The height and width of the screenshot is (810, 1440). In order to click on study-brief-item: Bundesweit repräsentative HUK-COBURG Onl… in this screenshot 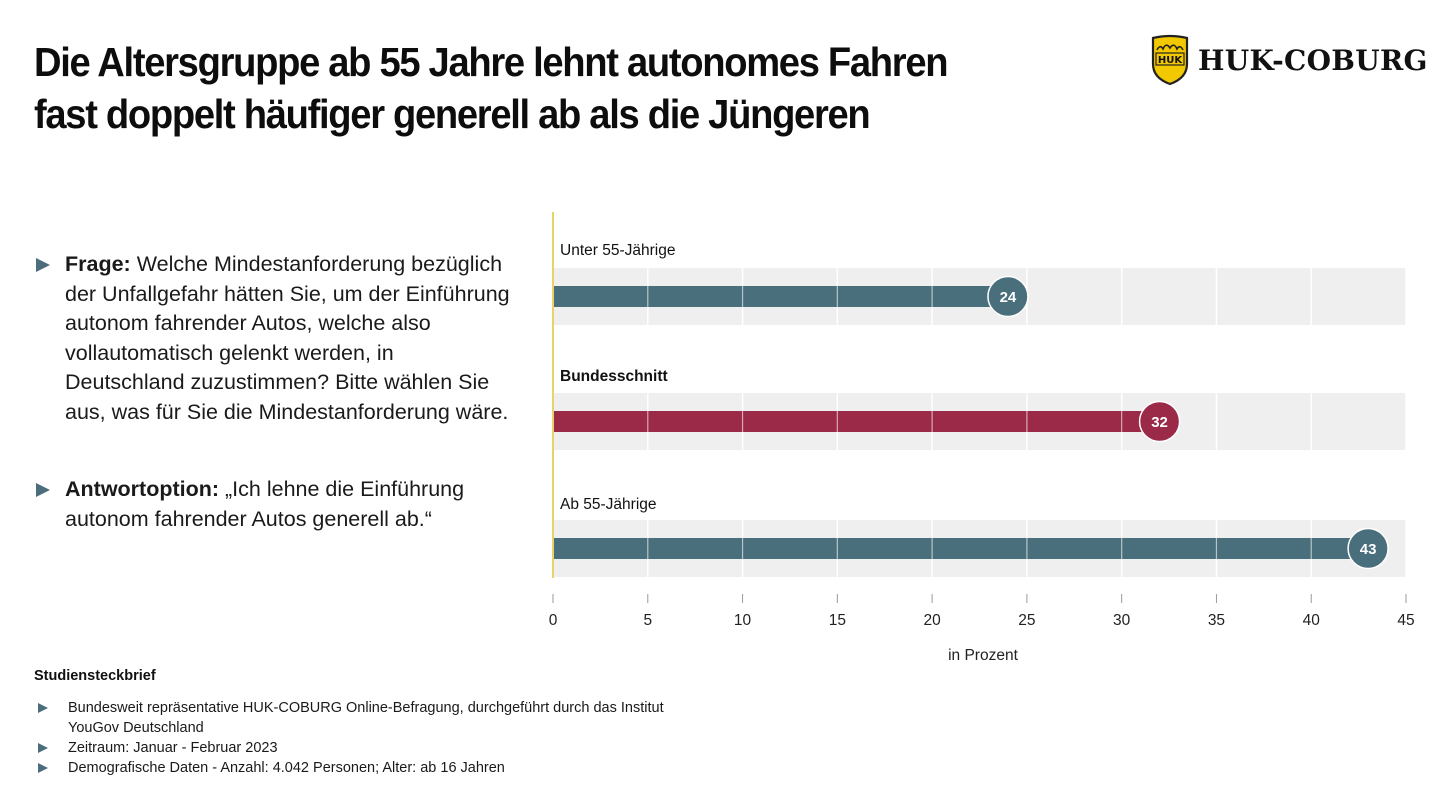, I will do `click(354, 718)`.